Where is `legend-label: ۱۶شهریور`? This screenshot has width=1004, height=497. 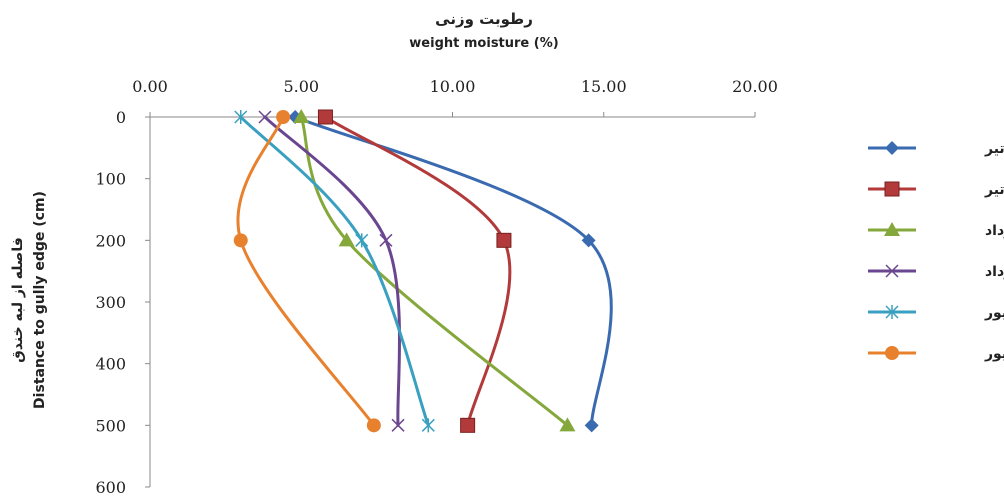 legend-label: ۱۶شهریور is located at coordinates (994, 354).